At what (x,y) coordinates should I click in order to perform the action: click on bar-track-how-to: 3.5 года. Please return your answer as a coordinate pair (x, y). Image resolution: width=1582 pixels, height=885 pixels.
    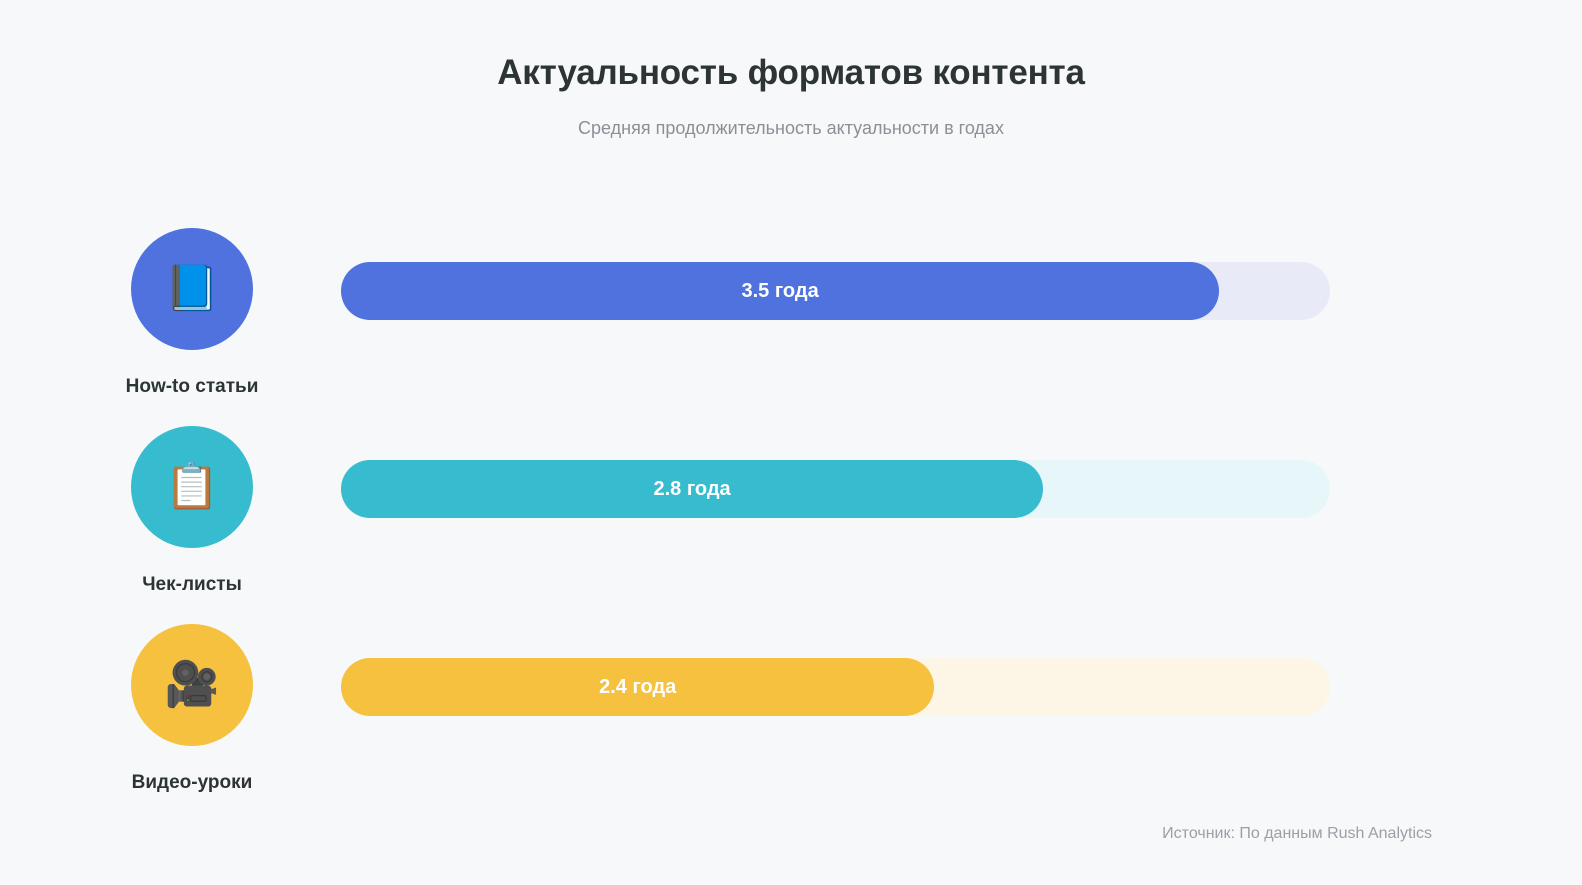
    Looking at the image, I should click on (835, 291).